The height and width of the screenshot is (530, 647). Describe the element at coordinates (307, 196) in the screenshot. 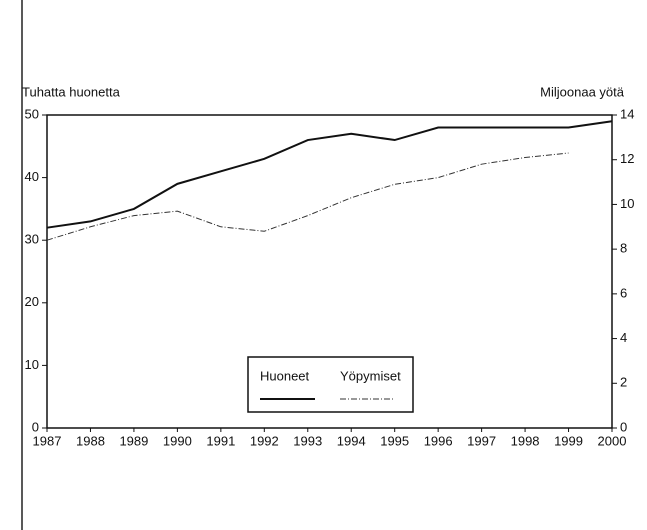

I see `series-line` at that location.